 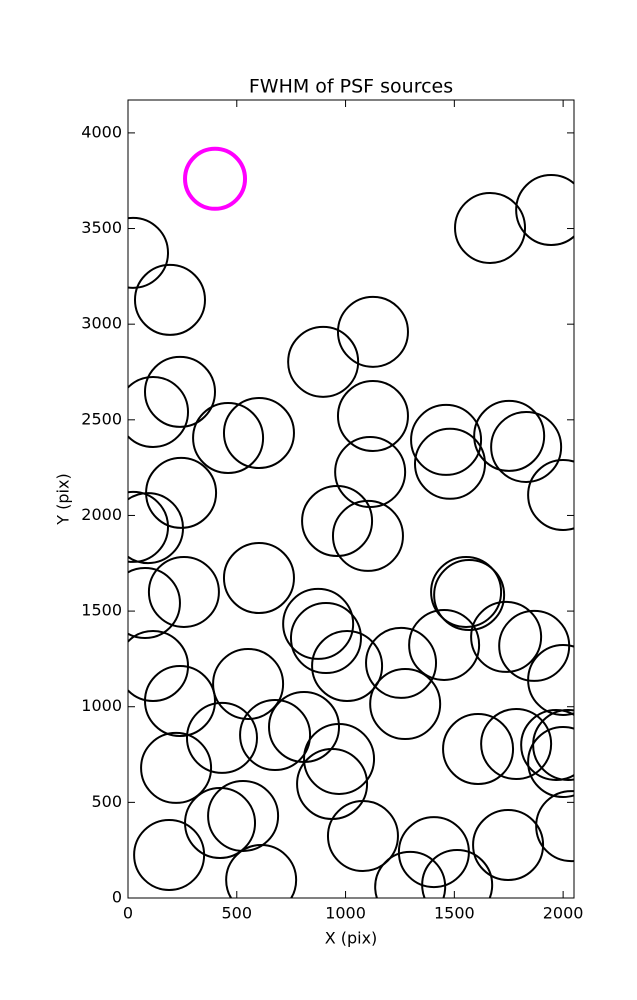 What do you see at coordinates (351, 938) in the screenshot?
I see `x-axis-label: X (pix)` at bounding box center [351, 938].